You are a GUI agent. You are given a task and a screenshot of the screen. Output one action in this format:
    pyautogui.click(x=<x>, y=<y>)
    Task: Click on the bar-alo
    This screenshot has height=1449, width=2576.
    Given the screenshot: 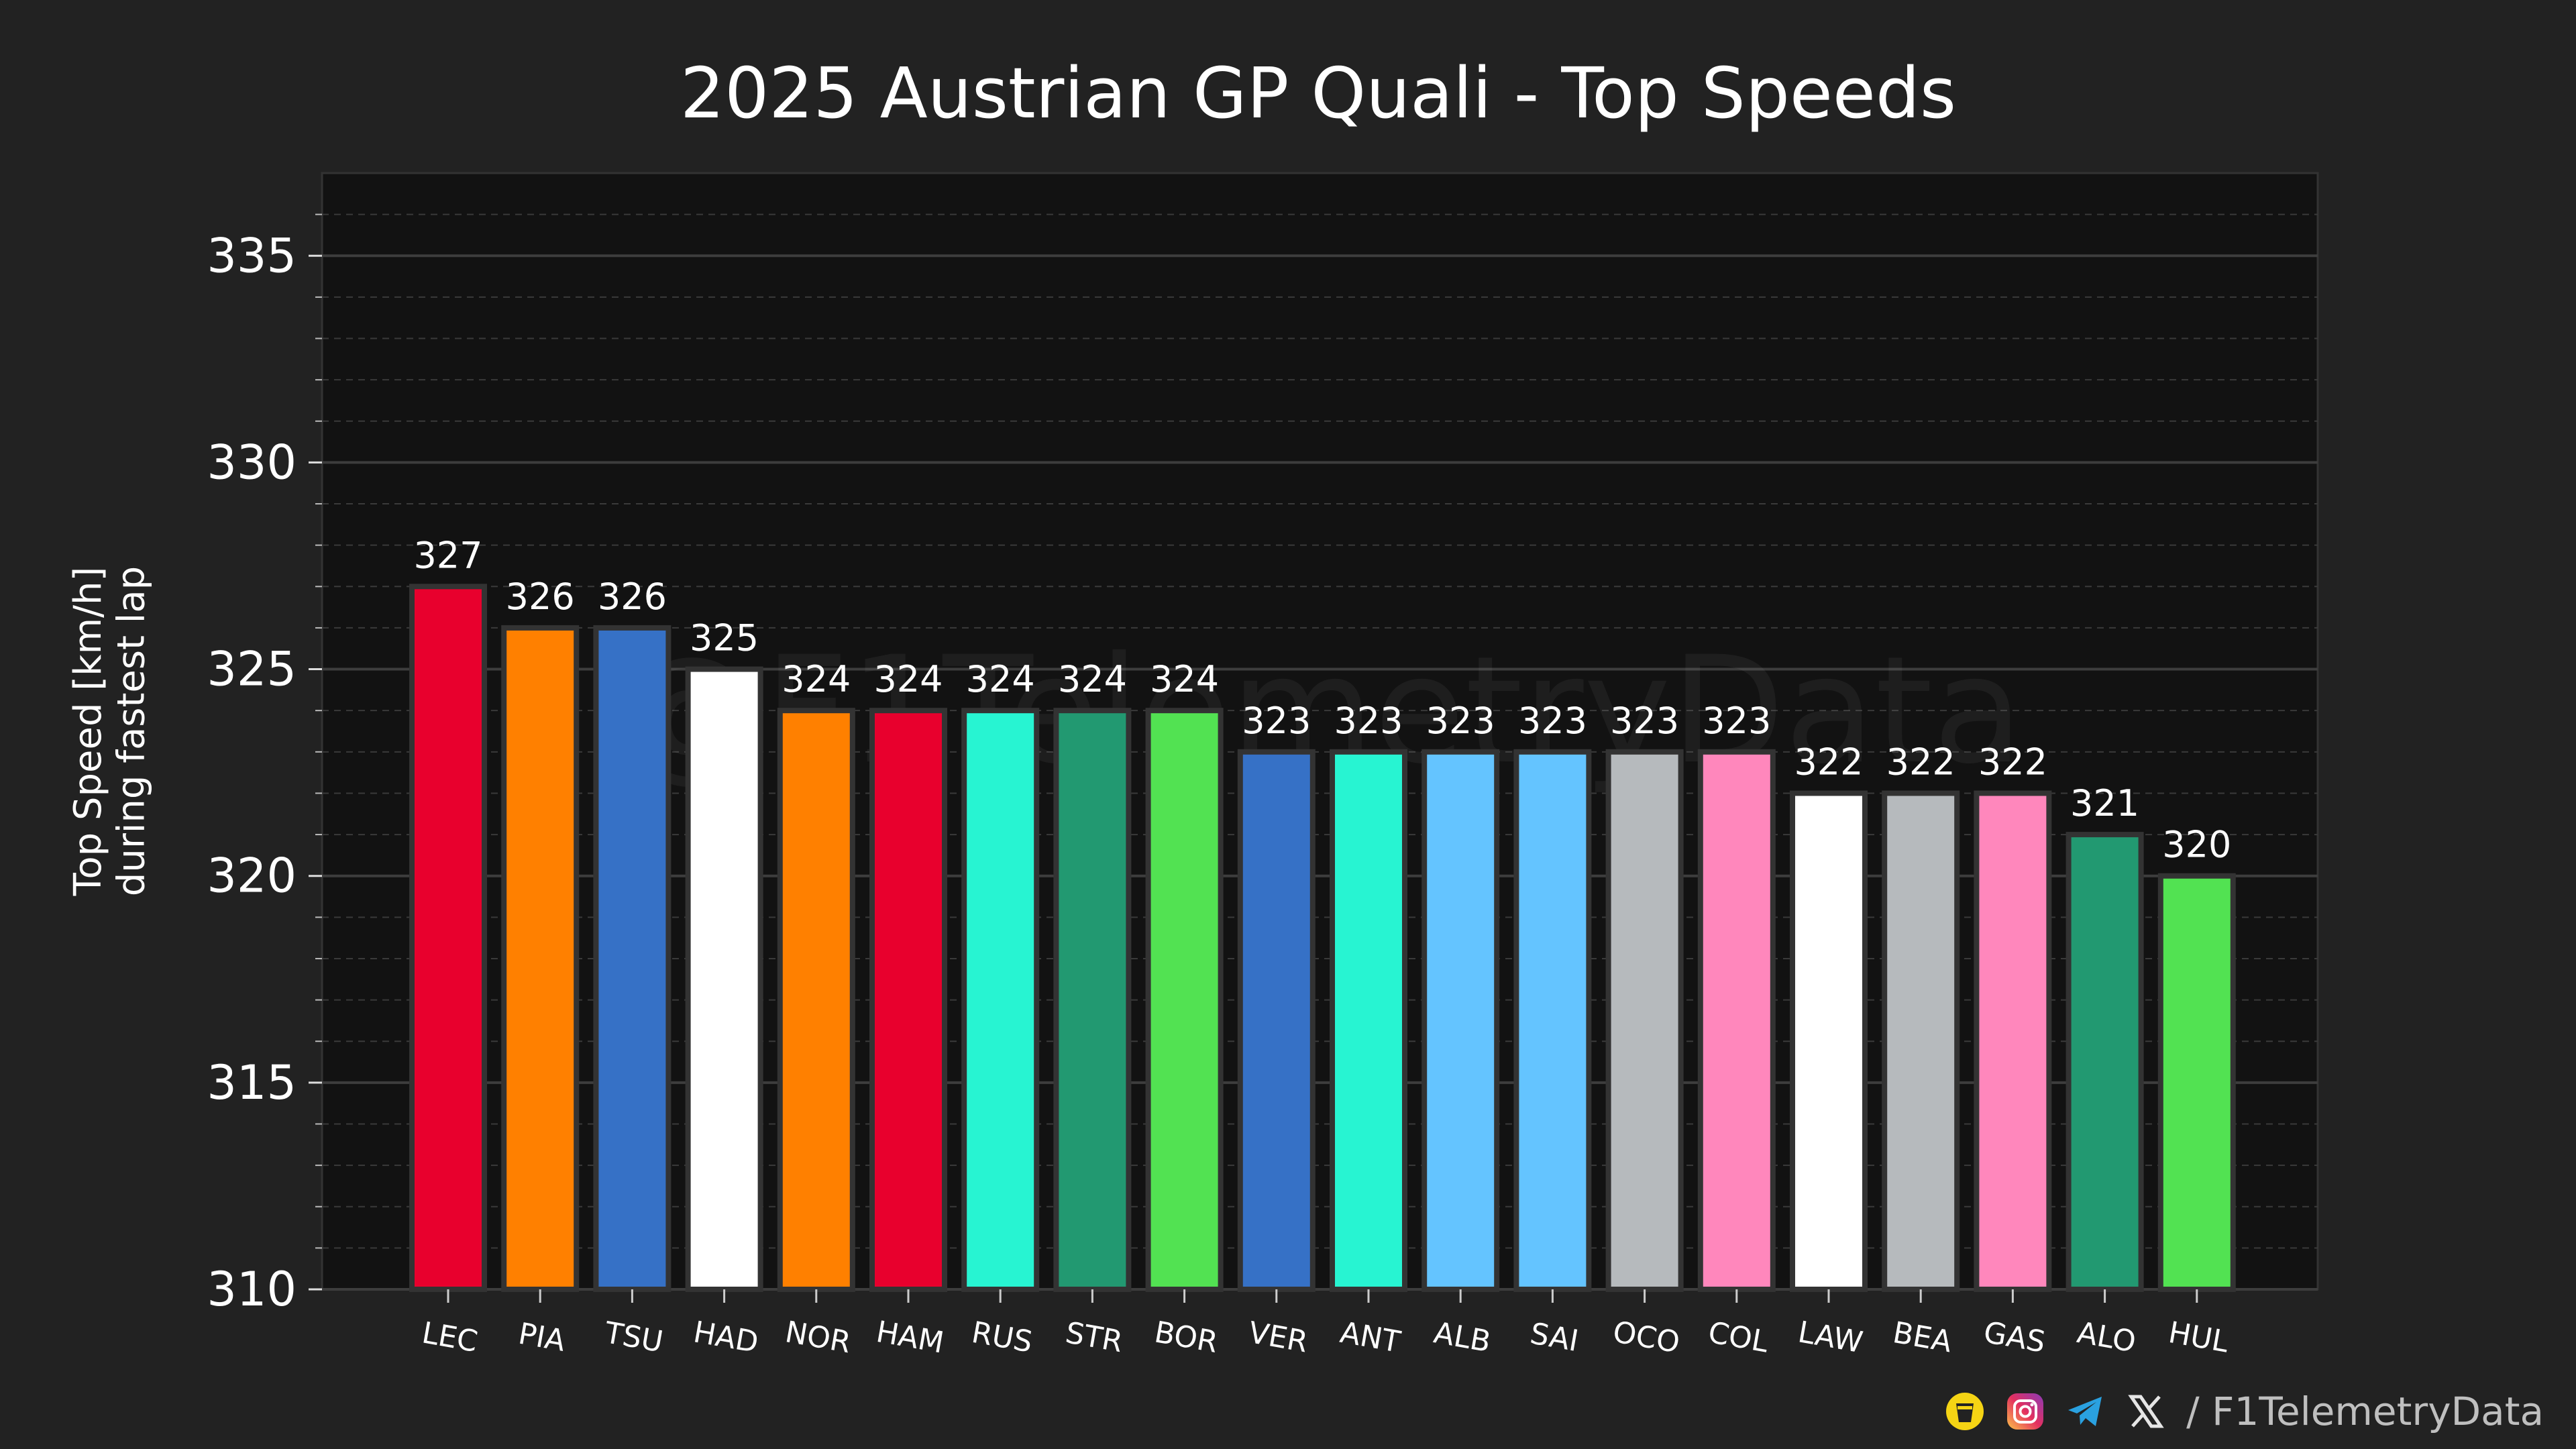 What is the action you would take?
    pyautogui.click(x=2104, y=1062)
    